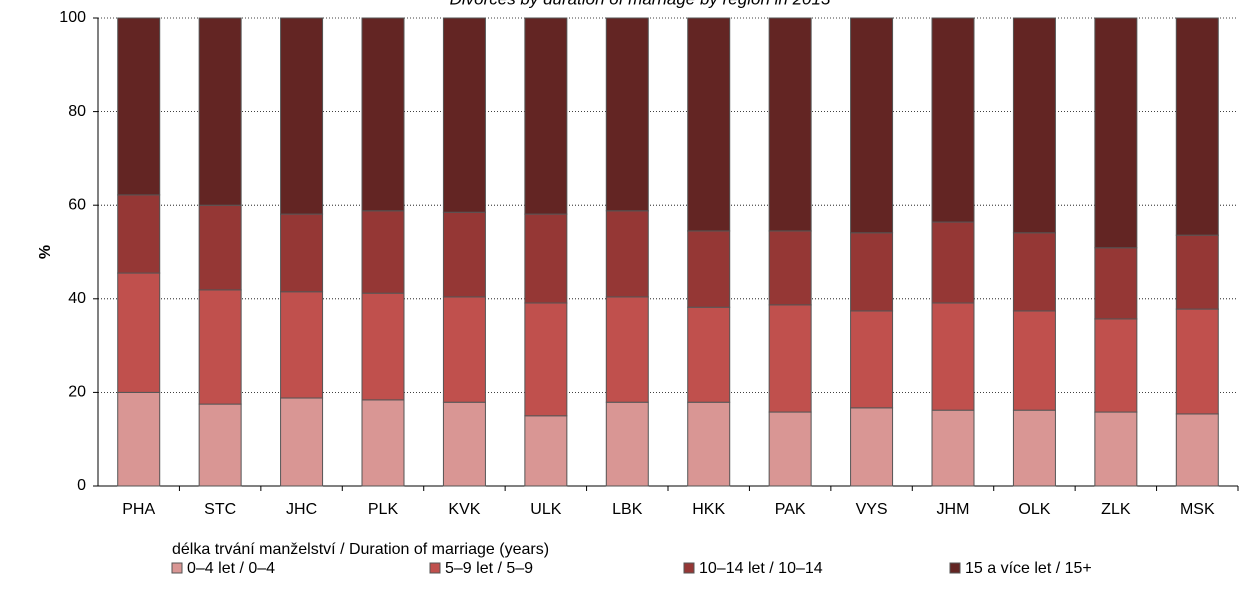  Describe the element at coordinates (383, 509) in the screenshot. I see `x-tick-label: PLK` at that location.